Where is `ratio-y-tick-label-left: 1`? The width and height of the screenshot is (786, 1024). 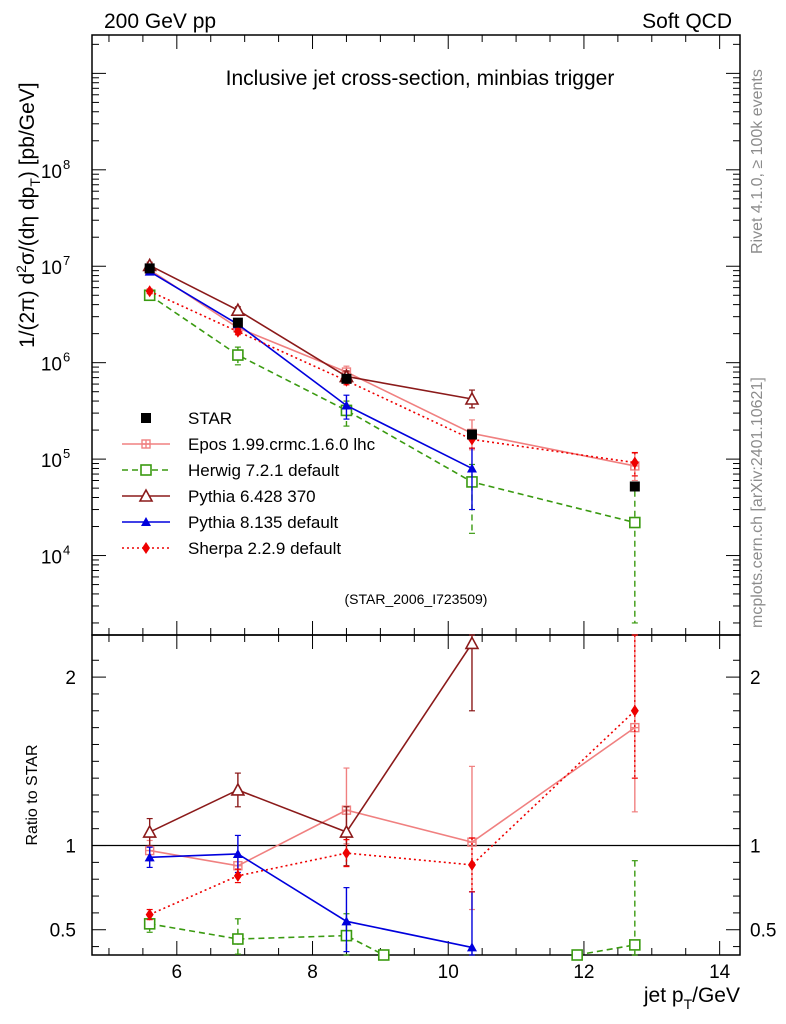
ratio-y-tick-label-left: 1 is located at coordinates (70, 847).